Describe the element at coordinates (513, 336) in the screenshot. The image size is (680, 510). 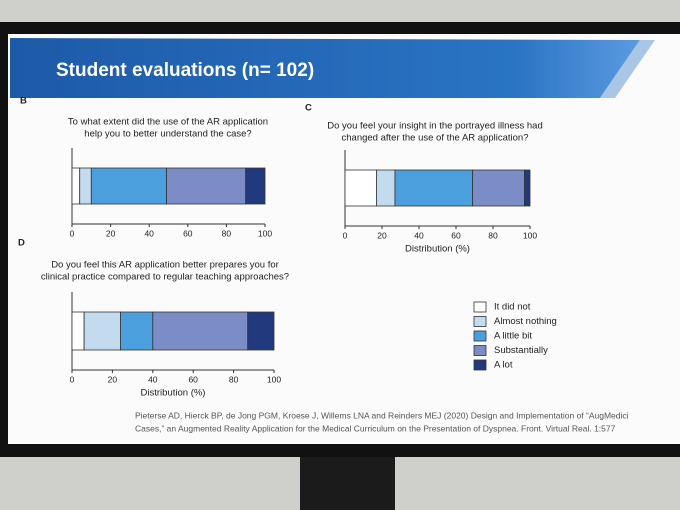
I see `legend-label: A little bit` at that location.